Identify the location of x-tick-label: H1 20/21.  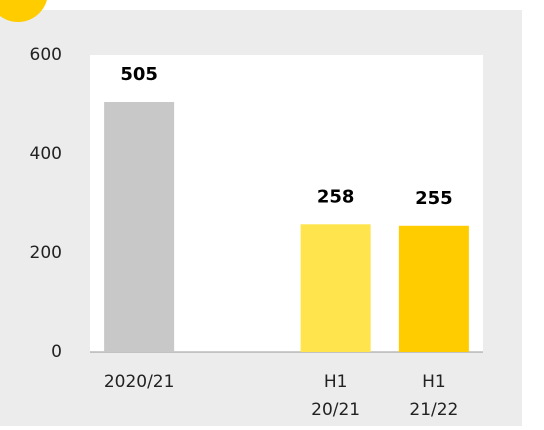
(335, 396).